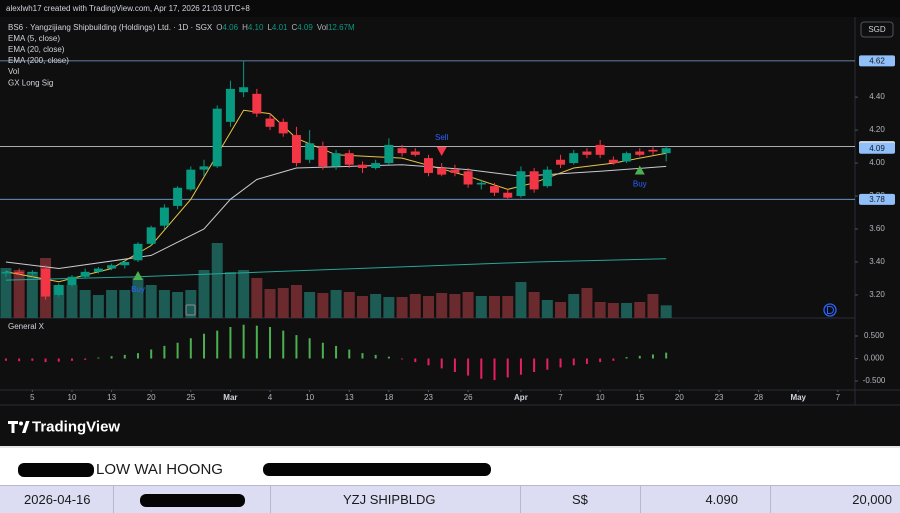 The image size is (900, 513). Describe the element at coordinates (877, 261) in the screenshot. I see `y-tick-label: 3.40` at that location.